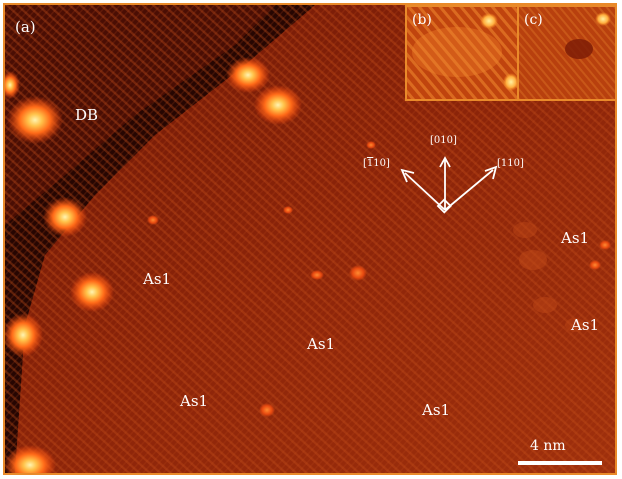  What do you see at coordinates (87, 115) in the screenshot?
I see `db-label: DB` at bounding box center [87, 115].